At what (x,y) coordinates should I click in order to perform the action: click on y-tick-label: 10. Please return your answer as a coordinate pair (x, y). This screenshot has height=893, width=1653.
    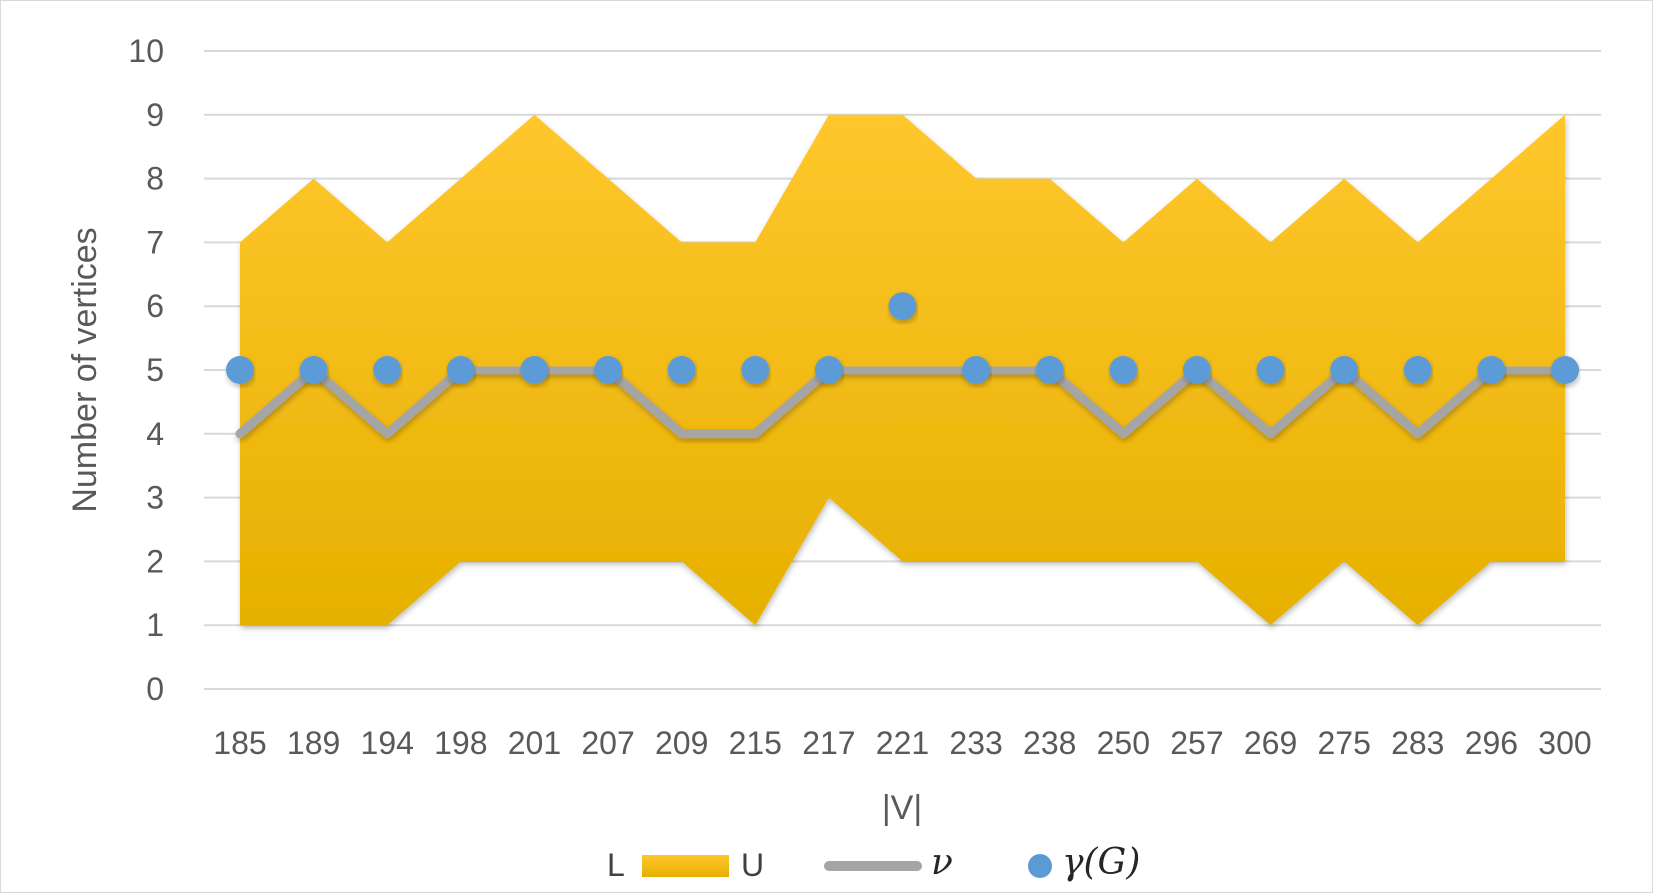
    Looking at the image, I should click on (146, 51).